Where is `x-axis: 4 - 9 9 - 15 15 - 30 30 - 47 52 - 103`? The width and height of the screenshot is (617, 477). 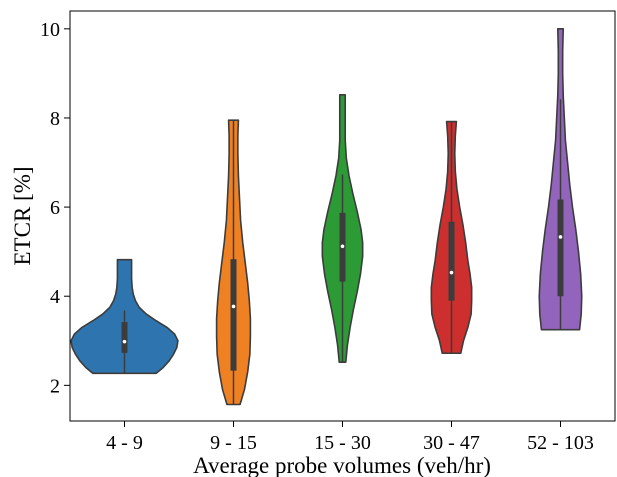
x-axis: 4 - 9 9 - 15 15 - 30 30 - 47 52 - 103 is located at coordinates (350, 437).